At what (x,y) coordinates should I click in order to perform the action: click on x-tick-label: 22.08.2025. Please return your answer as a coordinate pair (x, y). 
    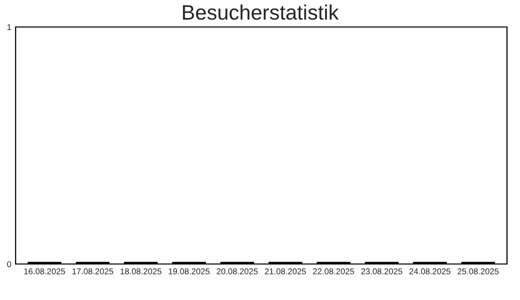
    Looking at the image, I should click on (333, 271).